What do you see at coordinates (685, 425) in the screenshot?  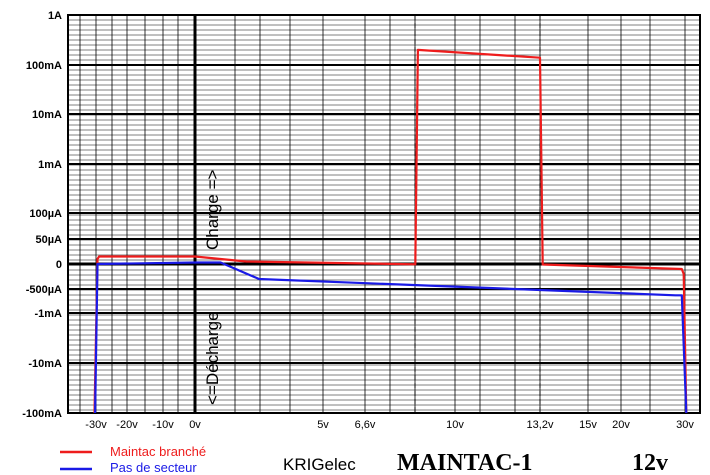 I see `x-tick-label: 30v` at bounding box center [685, 425].